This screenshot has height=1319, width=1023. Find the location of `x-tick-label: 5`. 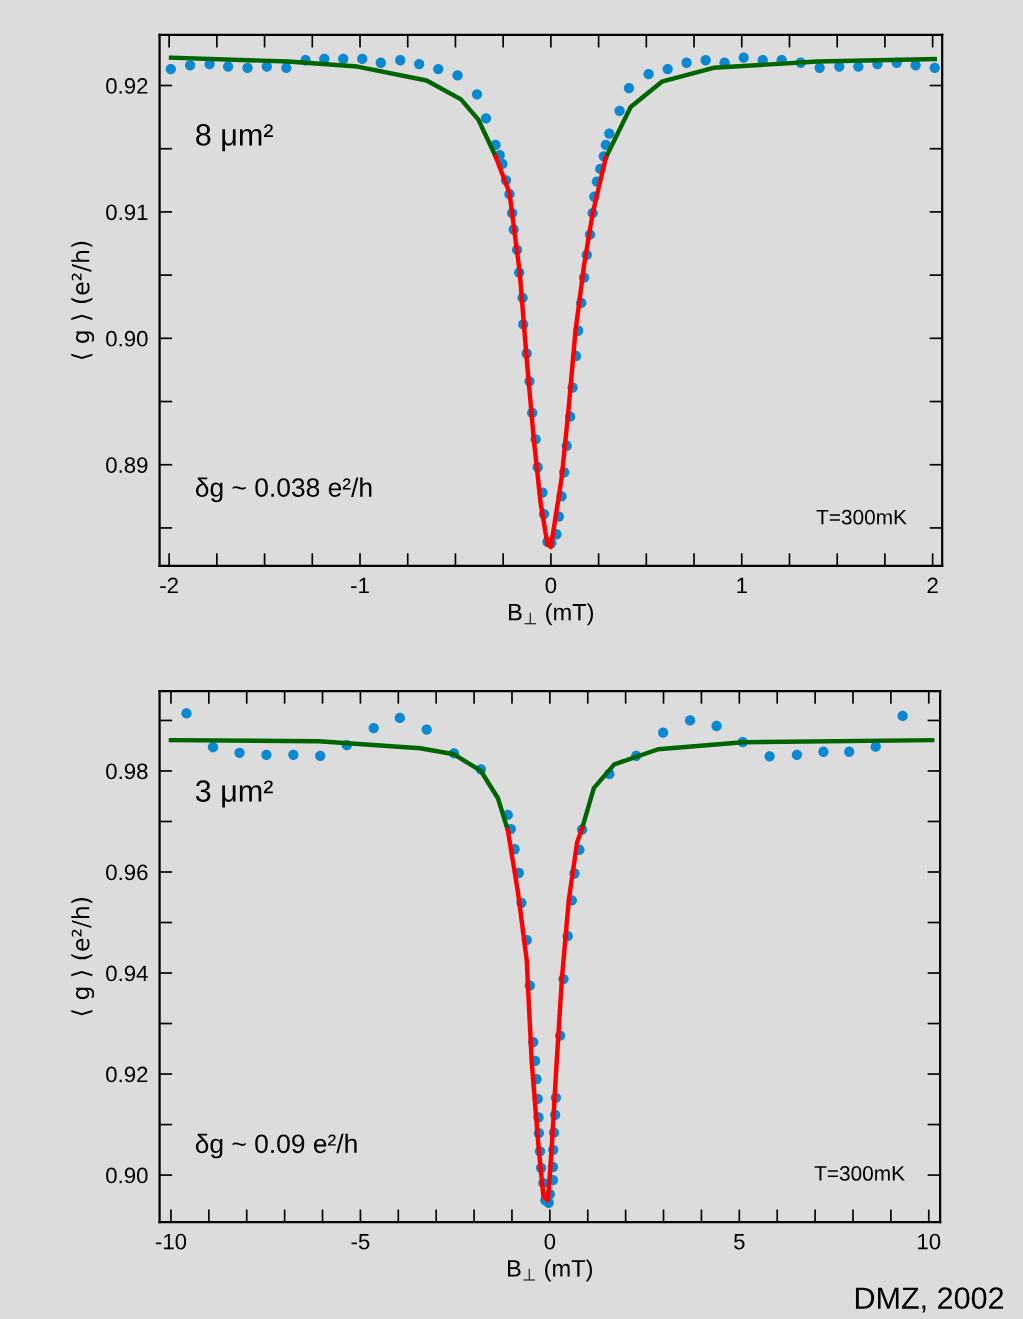

x-tick-label: 5 is located at coordinates (739, 1241).